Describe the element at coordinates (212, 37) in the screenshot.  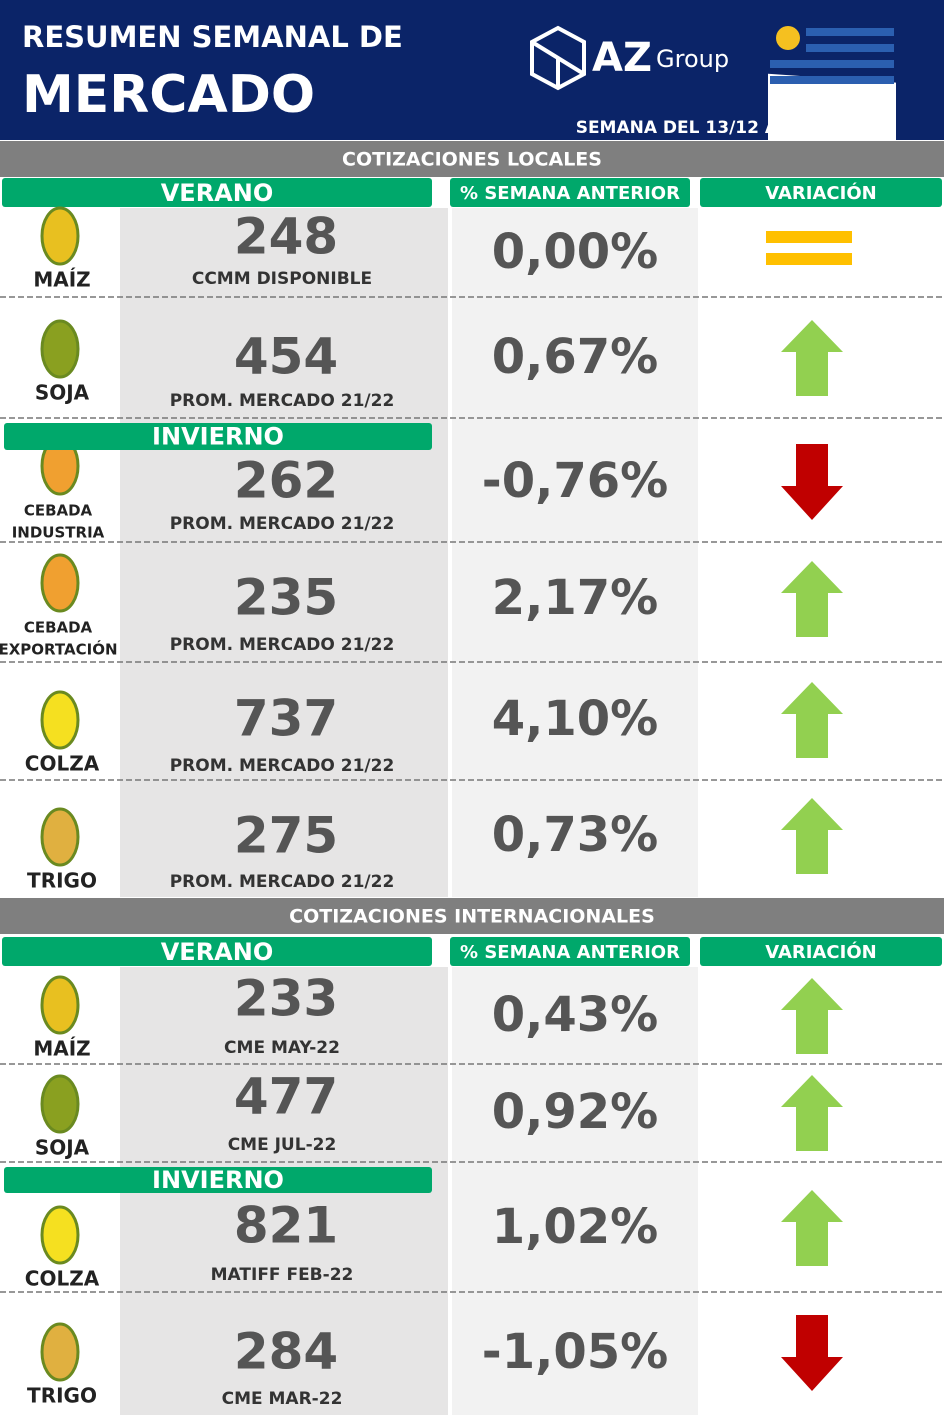
I see `title-line1: RESUMEN SEMANAL DE` at that location.